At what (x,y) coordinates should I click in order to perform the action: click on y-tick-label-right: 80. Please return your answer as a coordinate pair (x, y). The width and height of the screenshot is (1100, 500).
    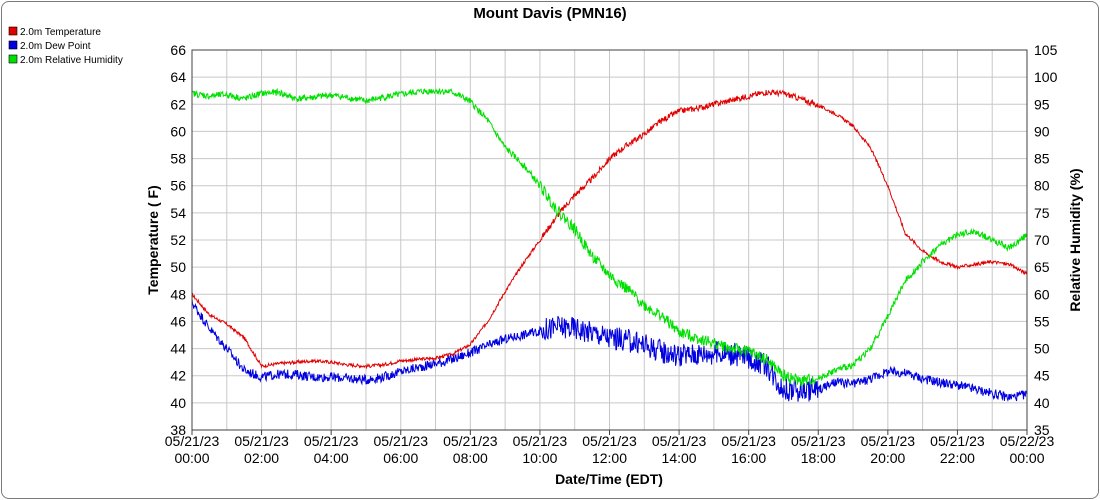
    Looking at the image, I should click on (1042, 186).